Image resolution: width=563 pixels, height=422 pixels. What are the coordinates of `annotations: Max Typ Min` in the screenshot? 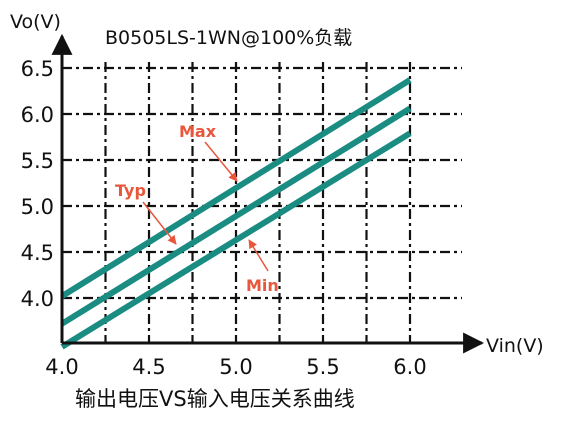 It's located at (197, 208).